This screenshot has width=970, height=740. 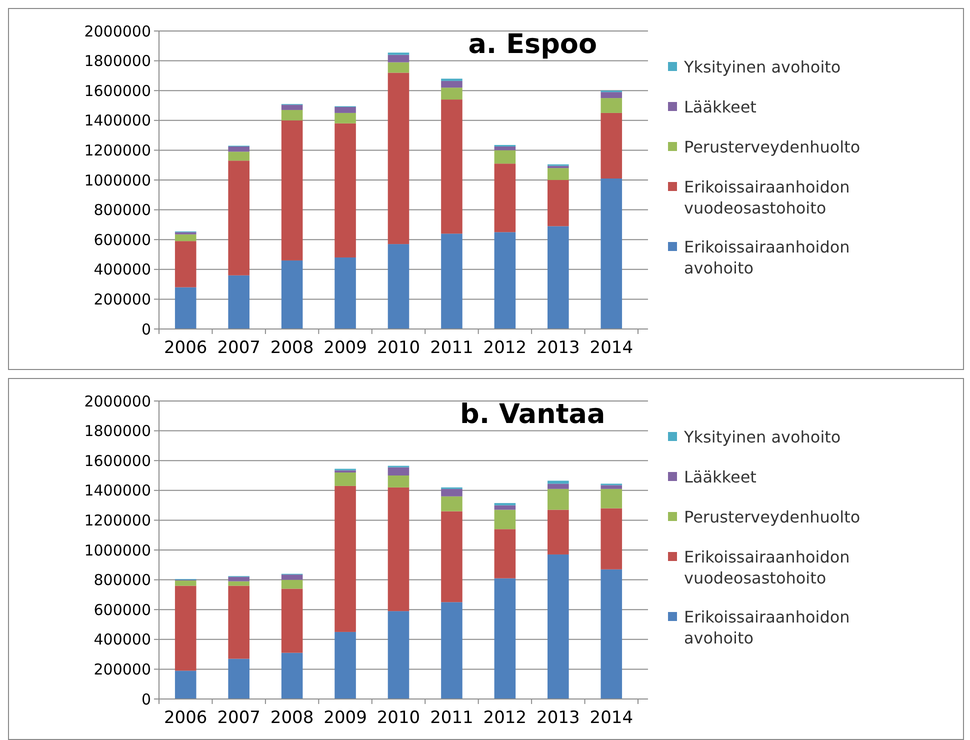 What do you see at coordinates (762, 67) in the screenshot?
I see `legend-label: Yksityinen avohoito` at bounding box center [762, 67].